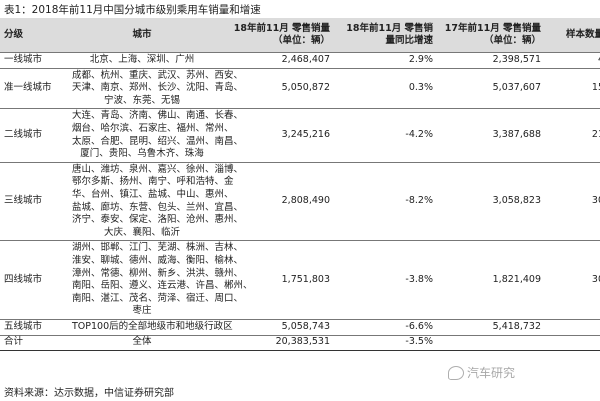 The image size is (600, 401). Describe the element at coordinates (275, 327) in the screenshot. I see `cell-sales-2018: 5,058,743` at that location.